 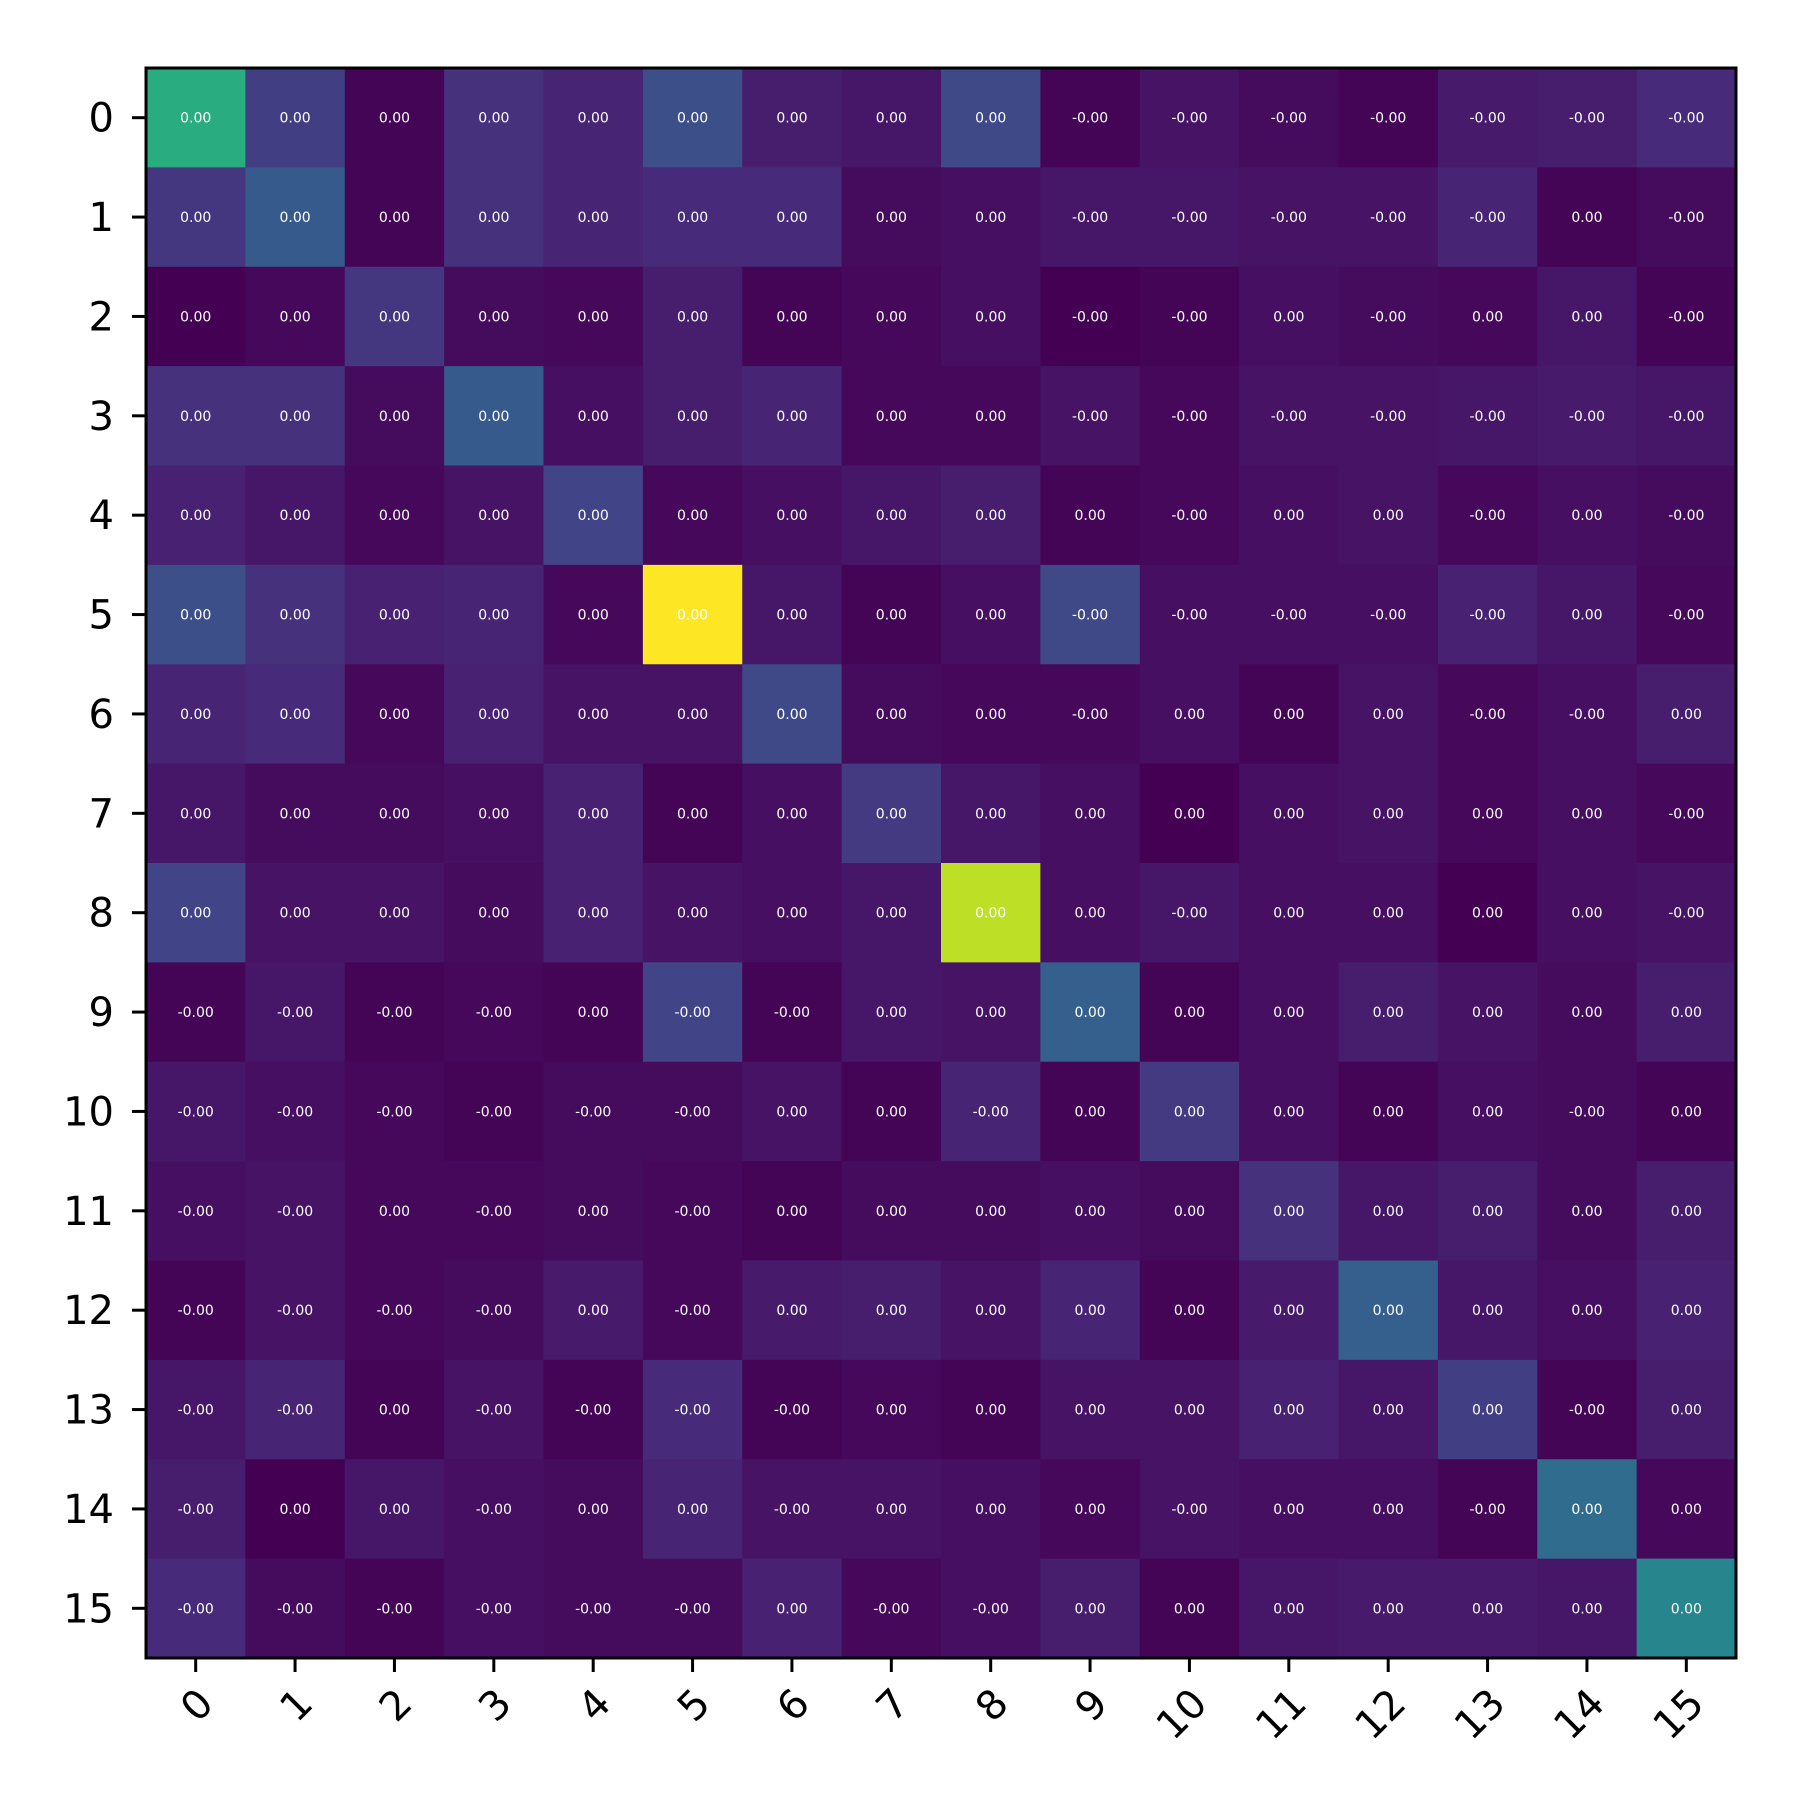 What do you see at coordinates (942, 1703) in the screenshot?
I see `x-axis: 0 1 2 3 4 5 6 7 8 9 10 11 12 13 14 15` at bounding box center [942, 1703].